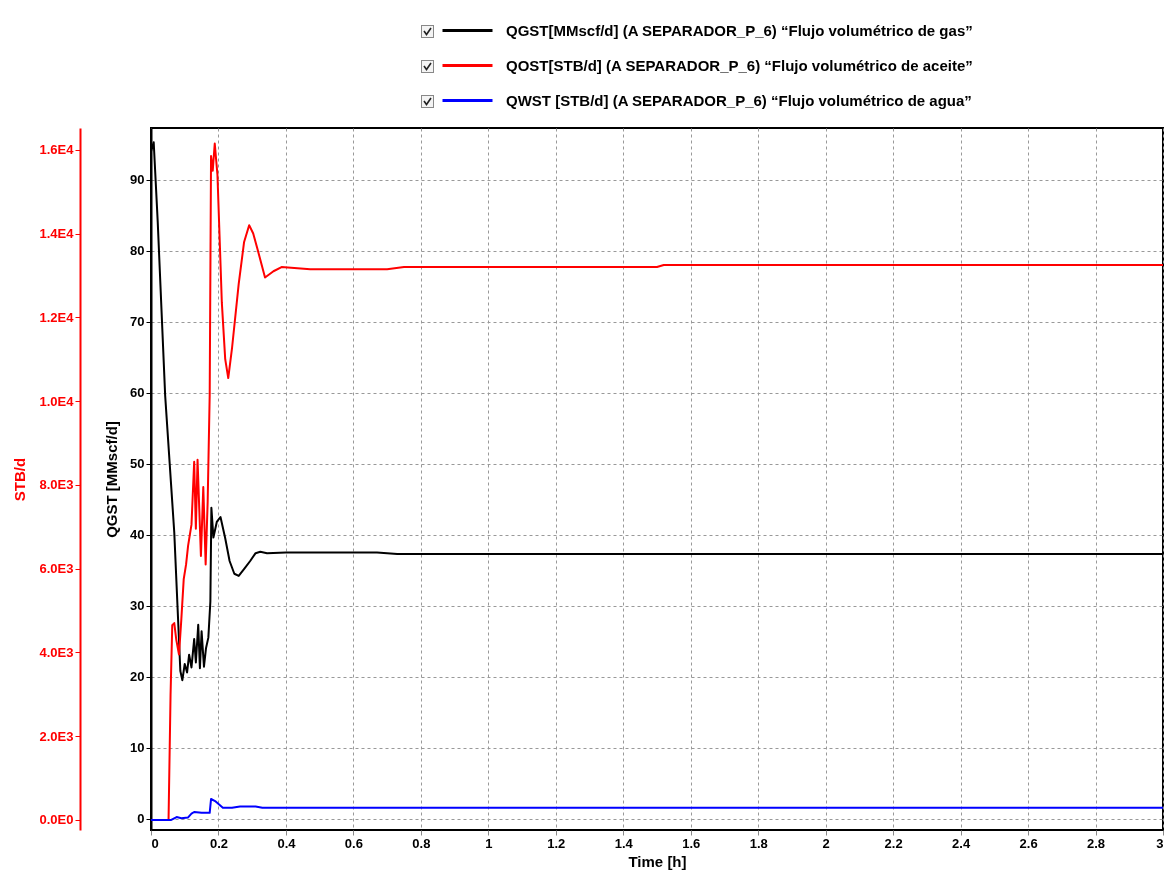 This screenshot has width=1173, height=890. What do you see at coordinates (56, 569) in the screenshot?
I see `y2-tick-label: 6.0E3` at bounding box center [56, 569].